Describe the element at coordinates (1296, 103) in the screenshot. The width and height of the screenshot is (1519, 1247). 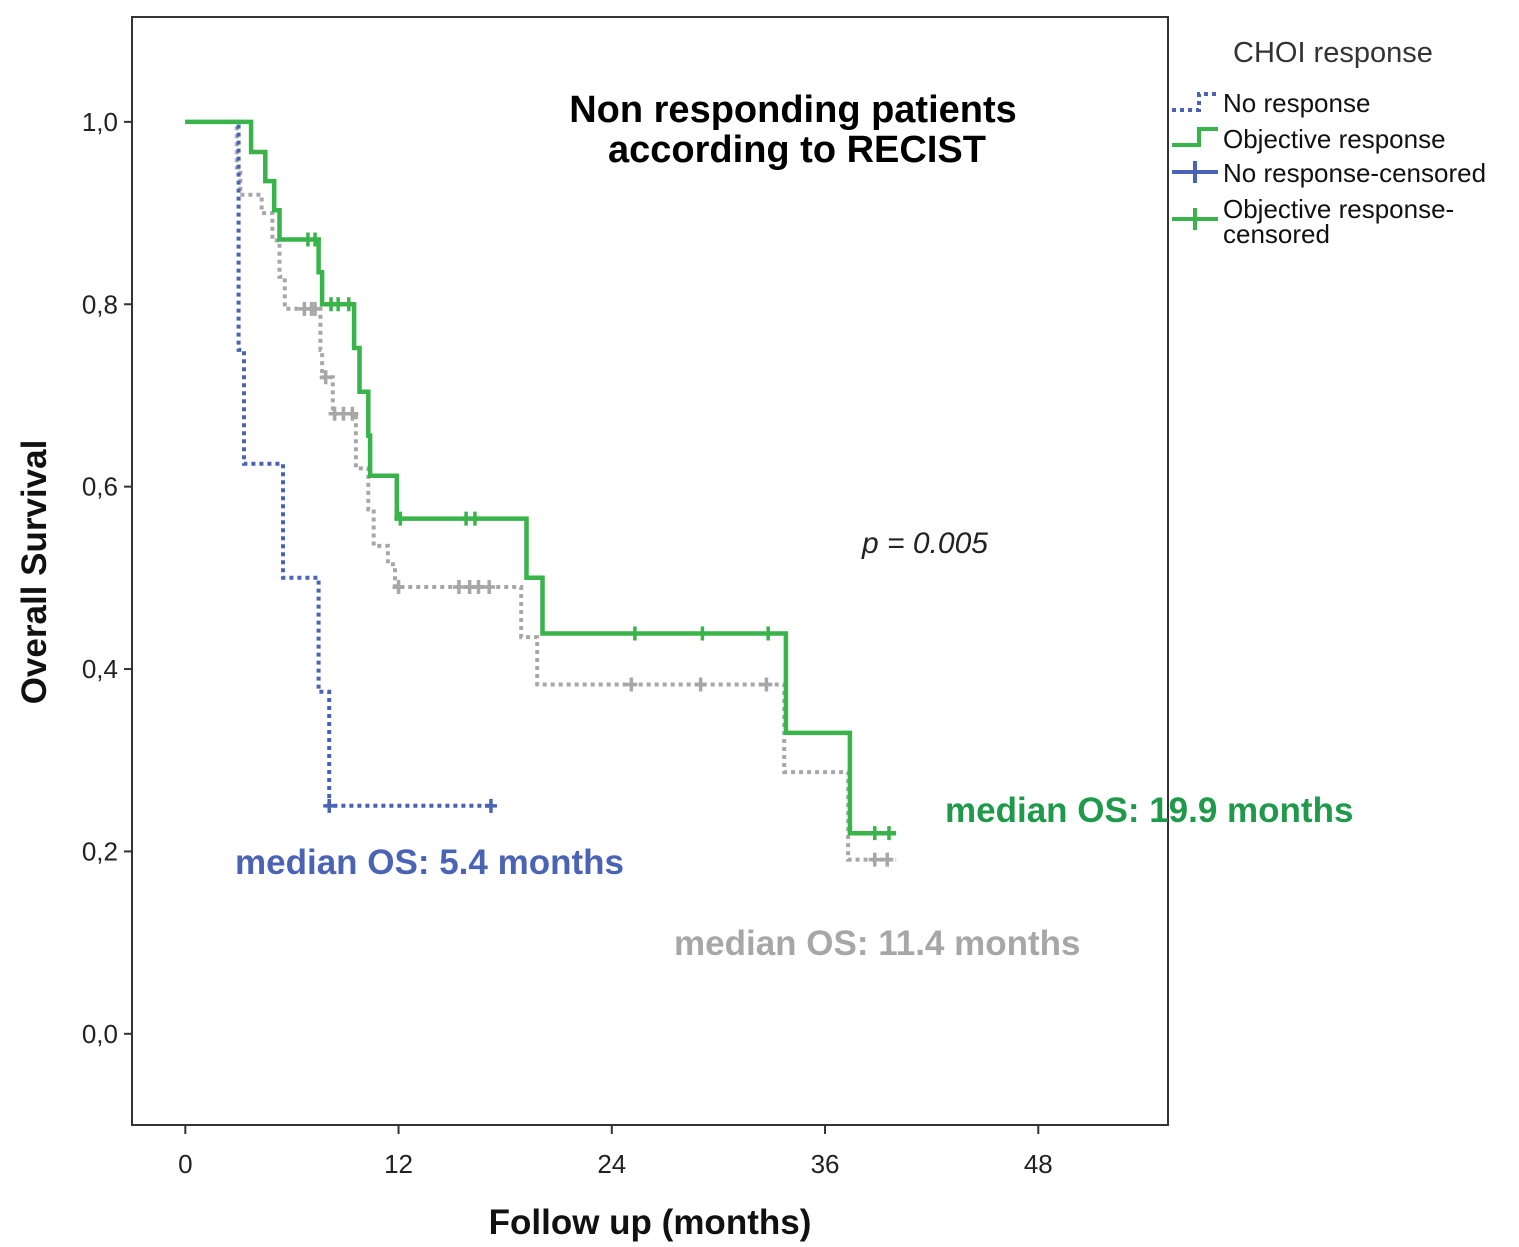
I see `legend-label-no-response: No response` at that location.